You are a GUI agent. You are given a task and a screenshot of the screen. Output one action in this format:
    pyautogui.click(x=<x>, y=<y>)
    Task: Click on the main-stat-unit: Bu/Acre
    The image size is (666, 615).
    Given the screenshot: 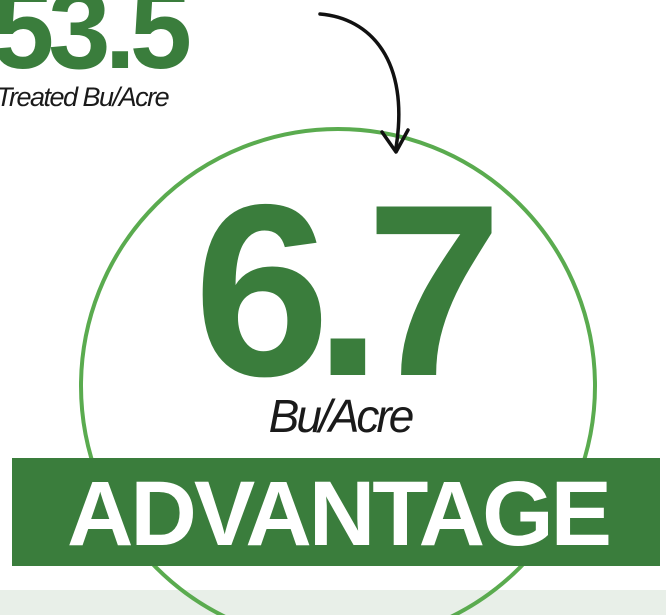 What is the action you would take?
    pyautogui.click(x=341, y=416)
    